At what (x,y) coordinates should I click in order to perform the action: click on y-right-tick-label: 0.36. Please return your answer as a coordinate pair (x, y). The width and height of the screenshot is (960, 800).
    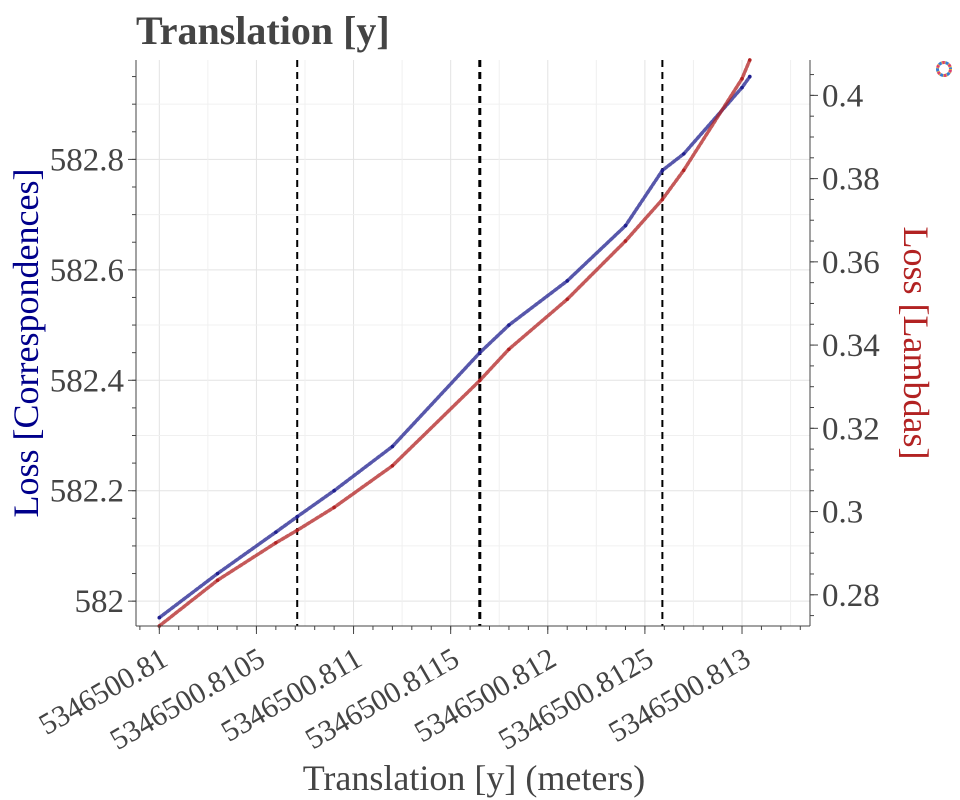
    Looking at the image, I should click on (851, 263).